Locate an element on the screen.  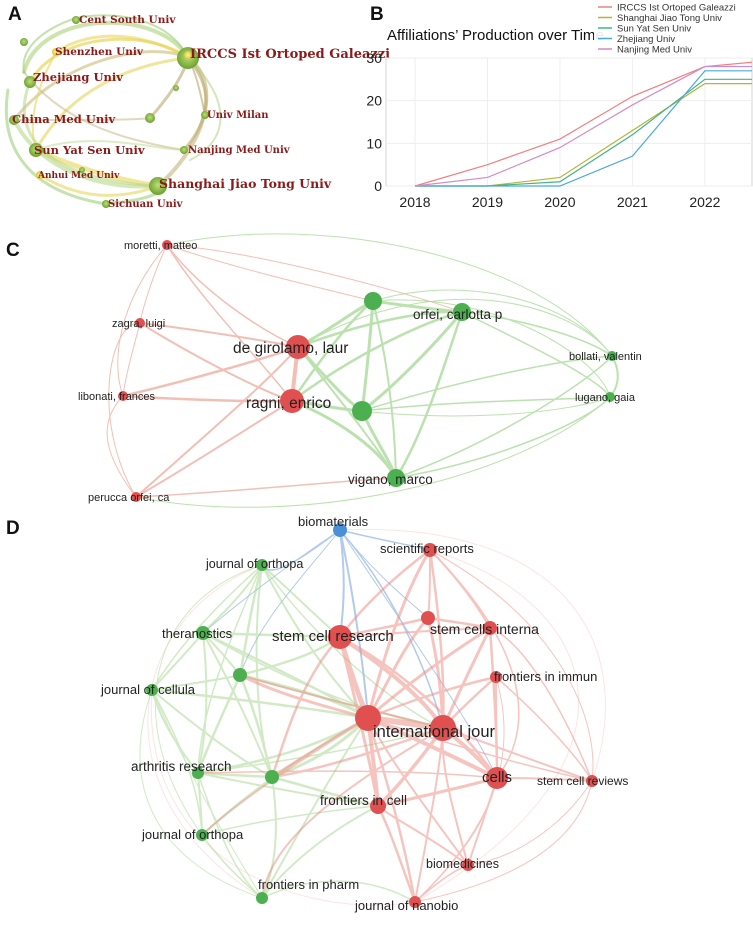
label-anhui: Anhui Med Univ is located at coordinates (78, 176).